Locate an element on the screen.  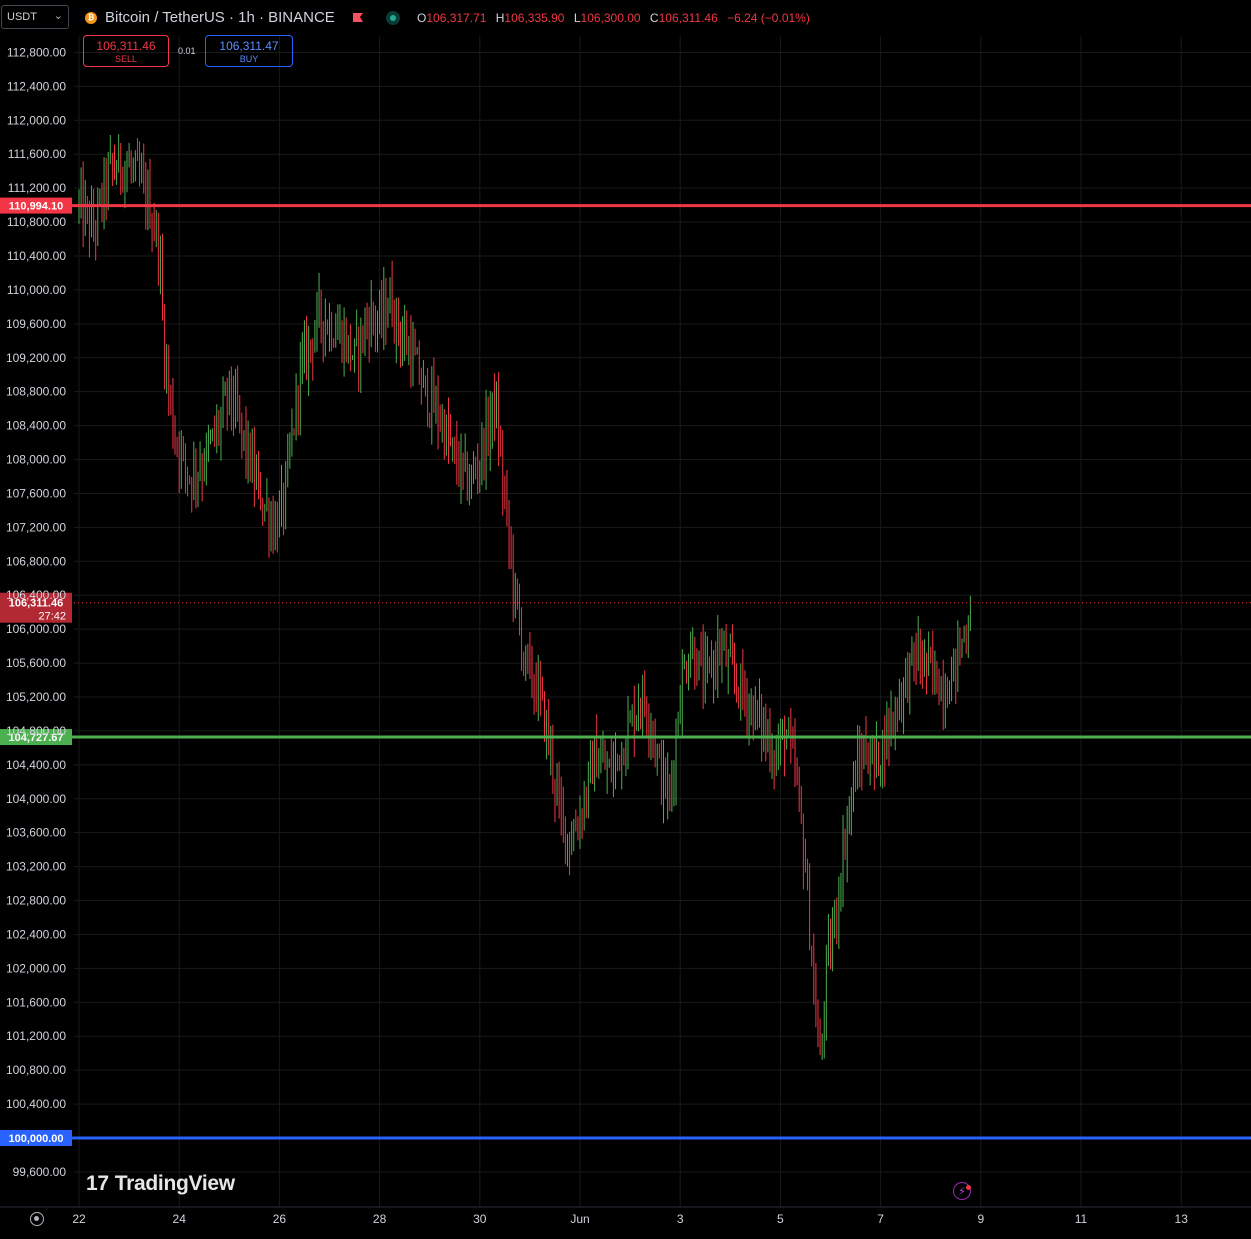
price-tick-label: 100,800.00 is located at coordinates (36, 1070).